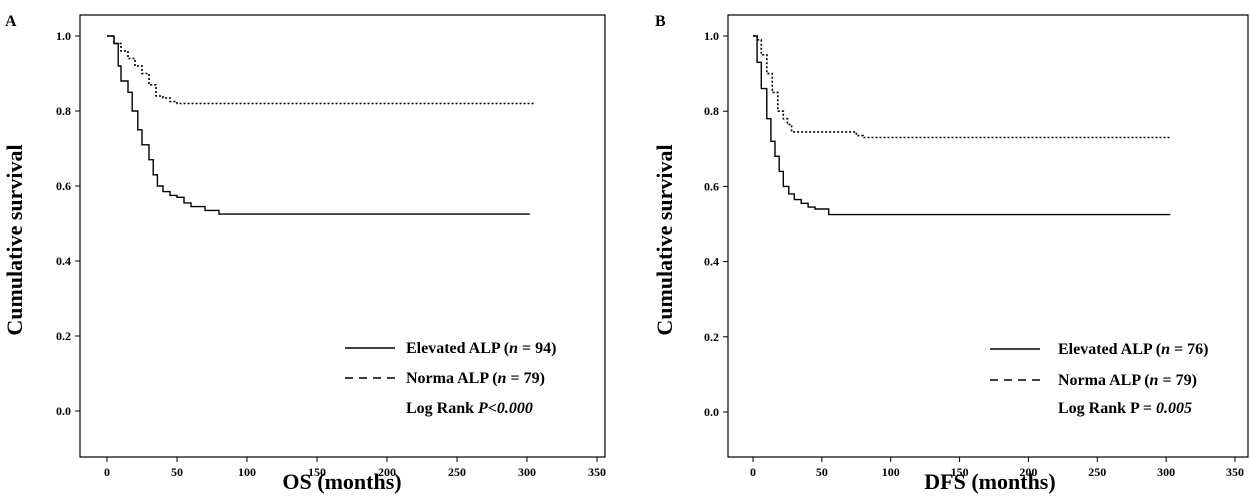 The width and height of the screenshot is (1250, 496). What do you see at coordinates (997, 468) in the screenshot?
I see `x-axis-ticks-b: 0 50 100 150 200 250 300 350` at bounding box center [997, 468].